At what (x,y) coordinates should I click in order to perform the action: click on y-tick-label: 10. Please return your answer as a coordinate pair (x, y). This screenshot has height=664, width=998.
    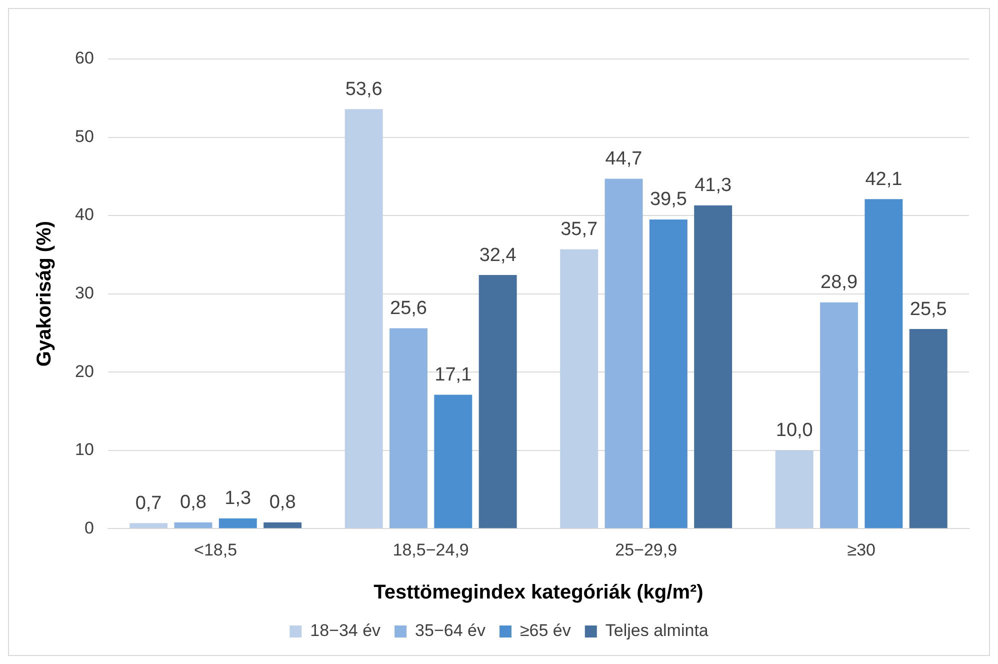
    Looking at the image, I should click on (84, 450).